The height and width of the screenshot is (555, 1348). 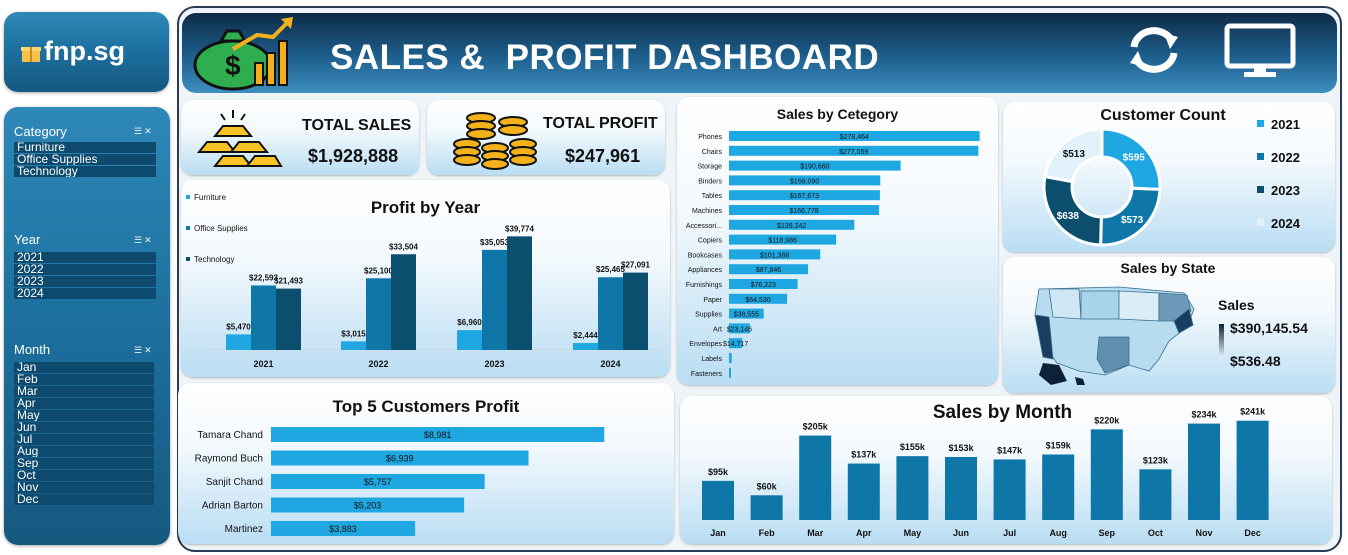 What do you see at coordinates (1155, 533) in the screenshot?
I see `x-tick-label: Oct` at bounding box center [1155, 533].